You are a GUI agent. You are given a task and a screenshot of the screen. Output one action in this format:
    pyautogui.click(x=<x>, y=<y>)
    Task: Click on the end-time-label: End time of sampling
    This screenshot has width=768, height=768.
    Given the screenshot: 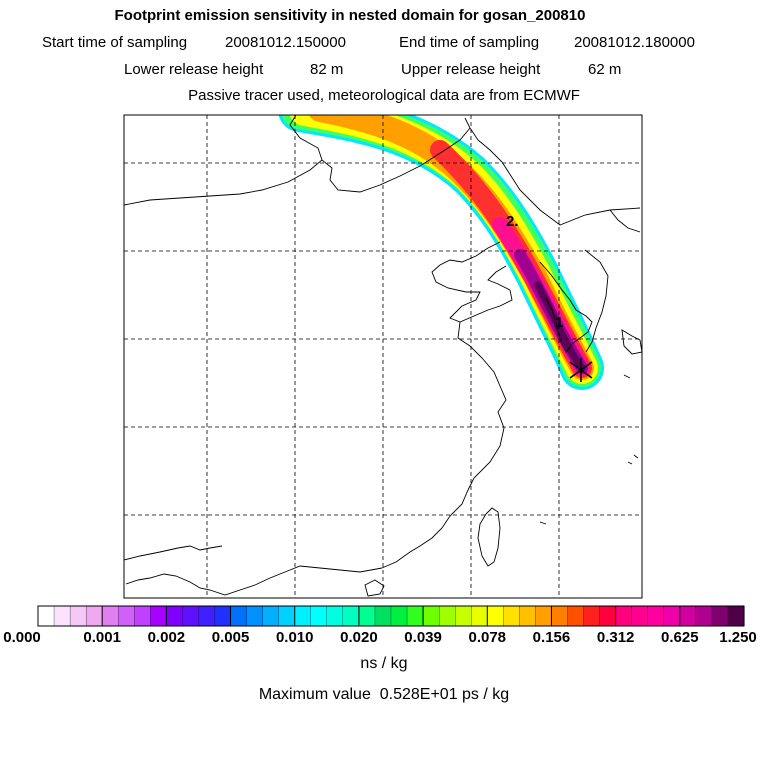 What is the action you would take?
    pyautogui.click(x=469, y=42)
    